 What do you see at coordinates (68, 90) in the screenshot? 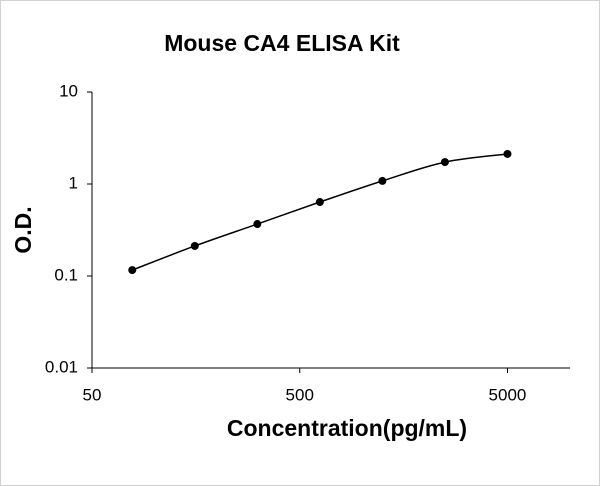
I see `y-tick-label: 10` at bounding box center [68, 90].